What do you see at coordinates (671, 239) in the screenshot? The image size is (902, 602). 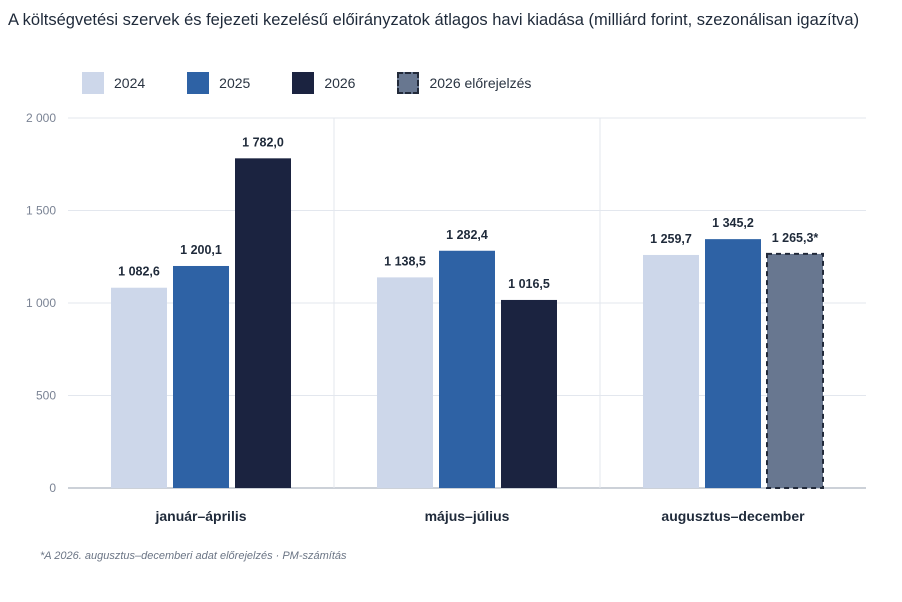 I see `data-label: 1 259,7` at bounding box center [671, 239].